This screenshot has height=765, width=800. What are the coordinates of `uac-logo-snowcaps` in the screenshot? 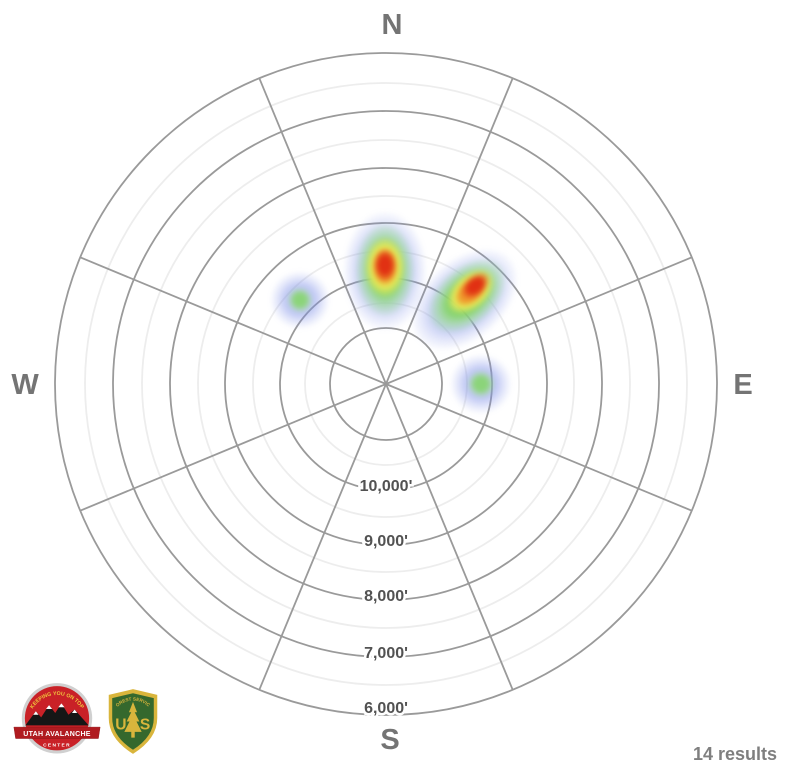 It's located at (55, 709).